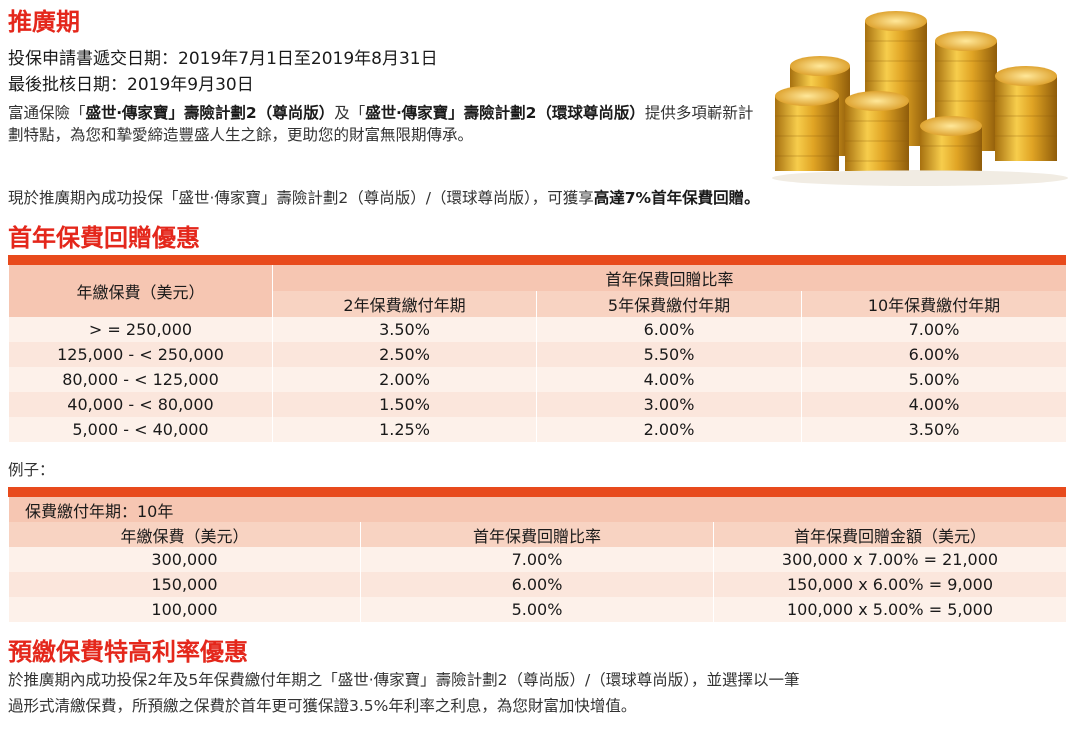  What do you see at coordinates (210, 113) in the screenshot?
I see `intro-plan-premier: 盛世‧傳家寶」壽險計劃2（尊尚版）` at bounding box center [210, 113].